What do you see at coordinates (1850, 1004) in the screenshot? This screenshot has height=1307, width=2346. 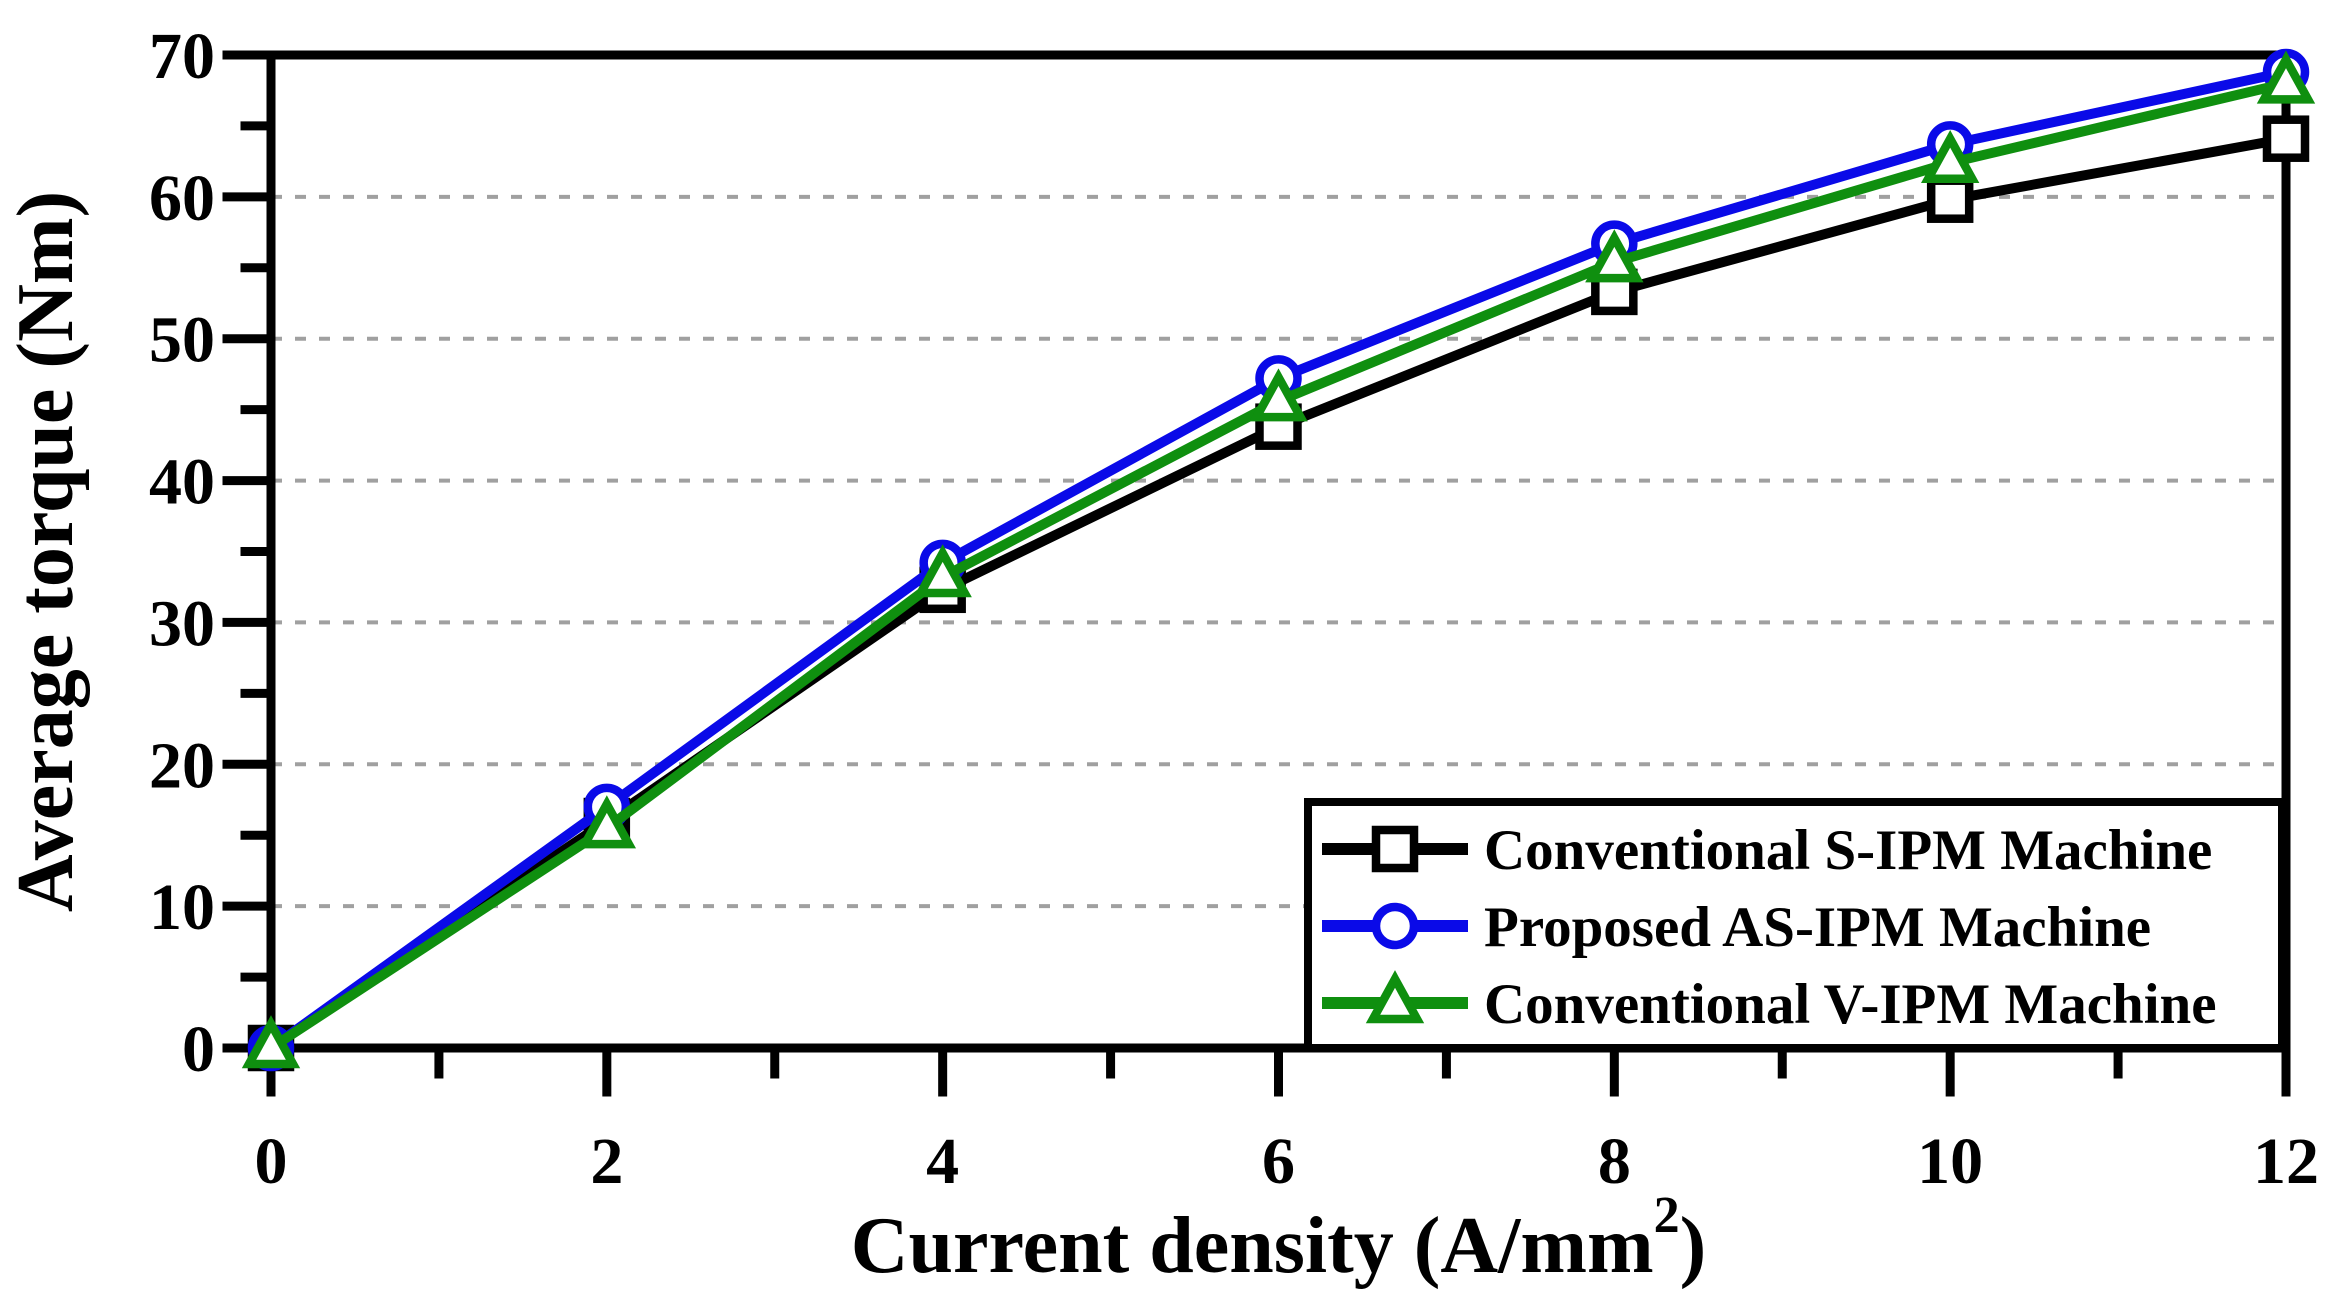 I see `legend-label: Conventional V-IPM Machine` at bounding box center [1850, 1004].